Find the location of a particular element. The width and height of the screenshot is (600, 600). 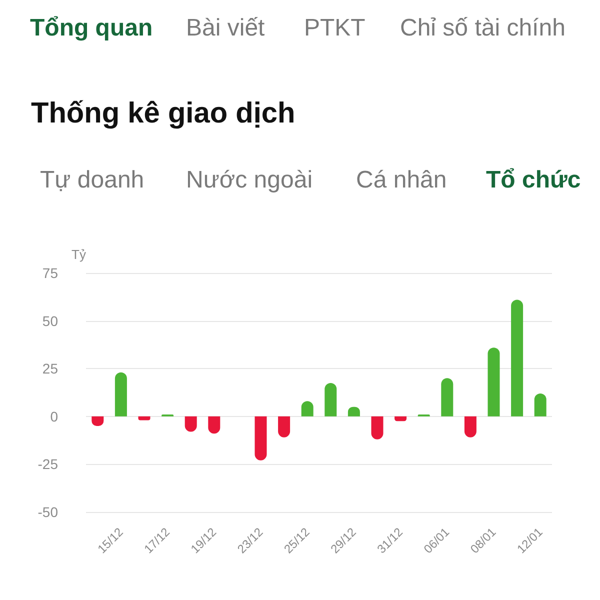

y-axis-title: Tỷ is located at coordinates (79, 254).